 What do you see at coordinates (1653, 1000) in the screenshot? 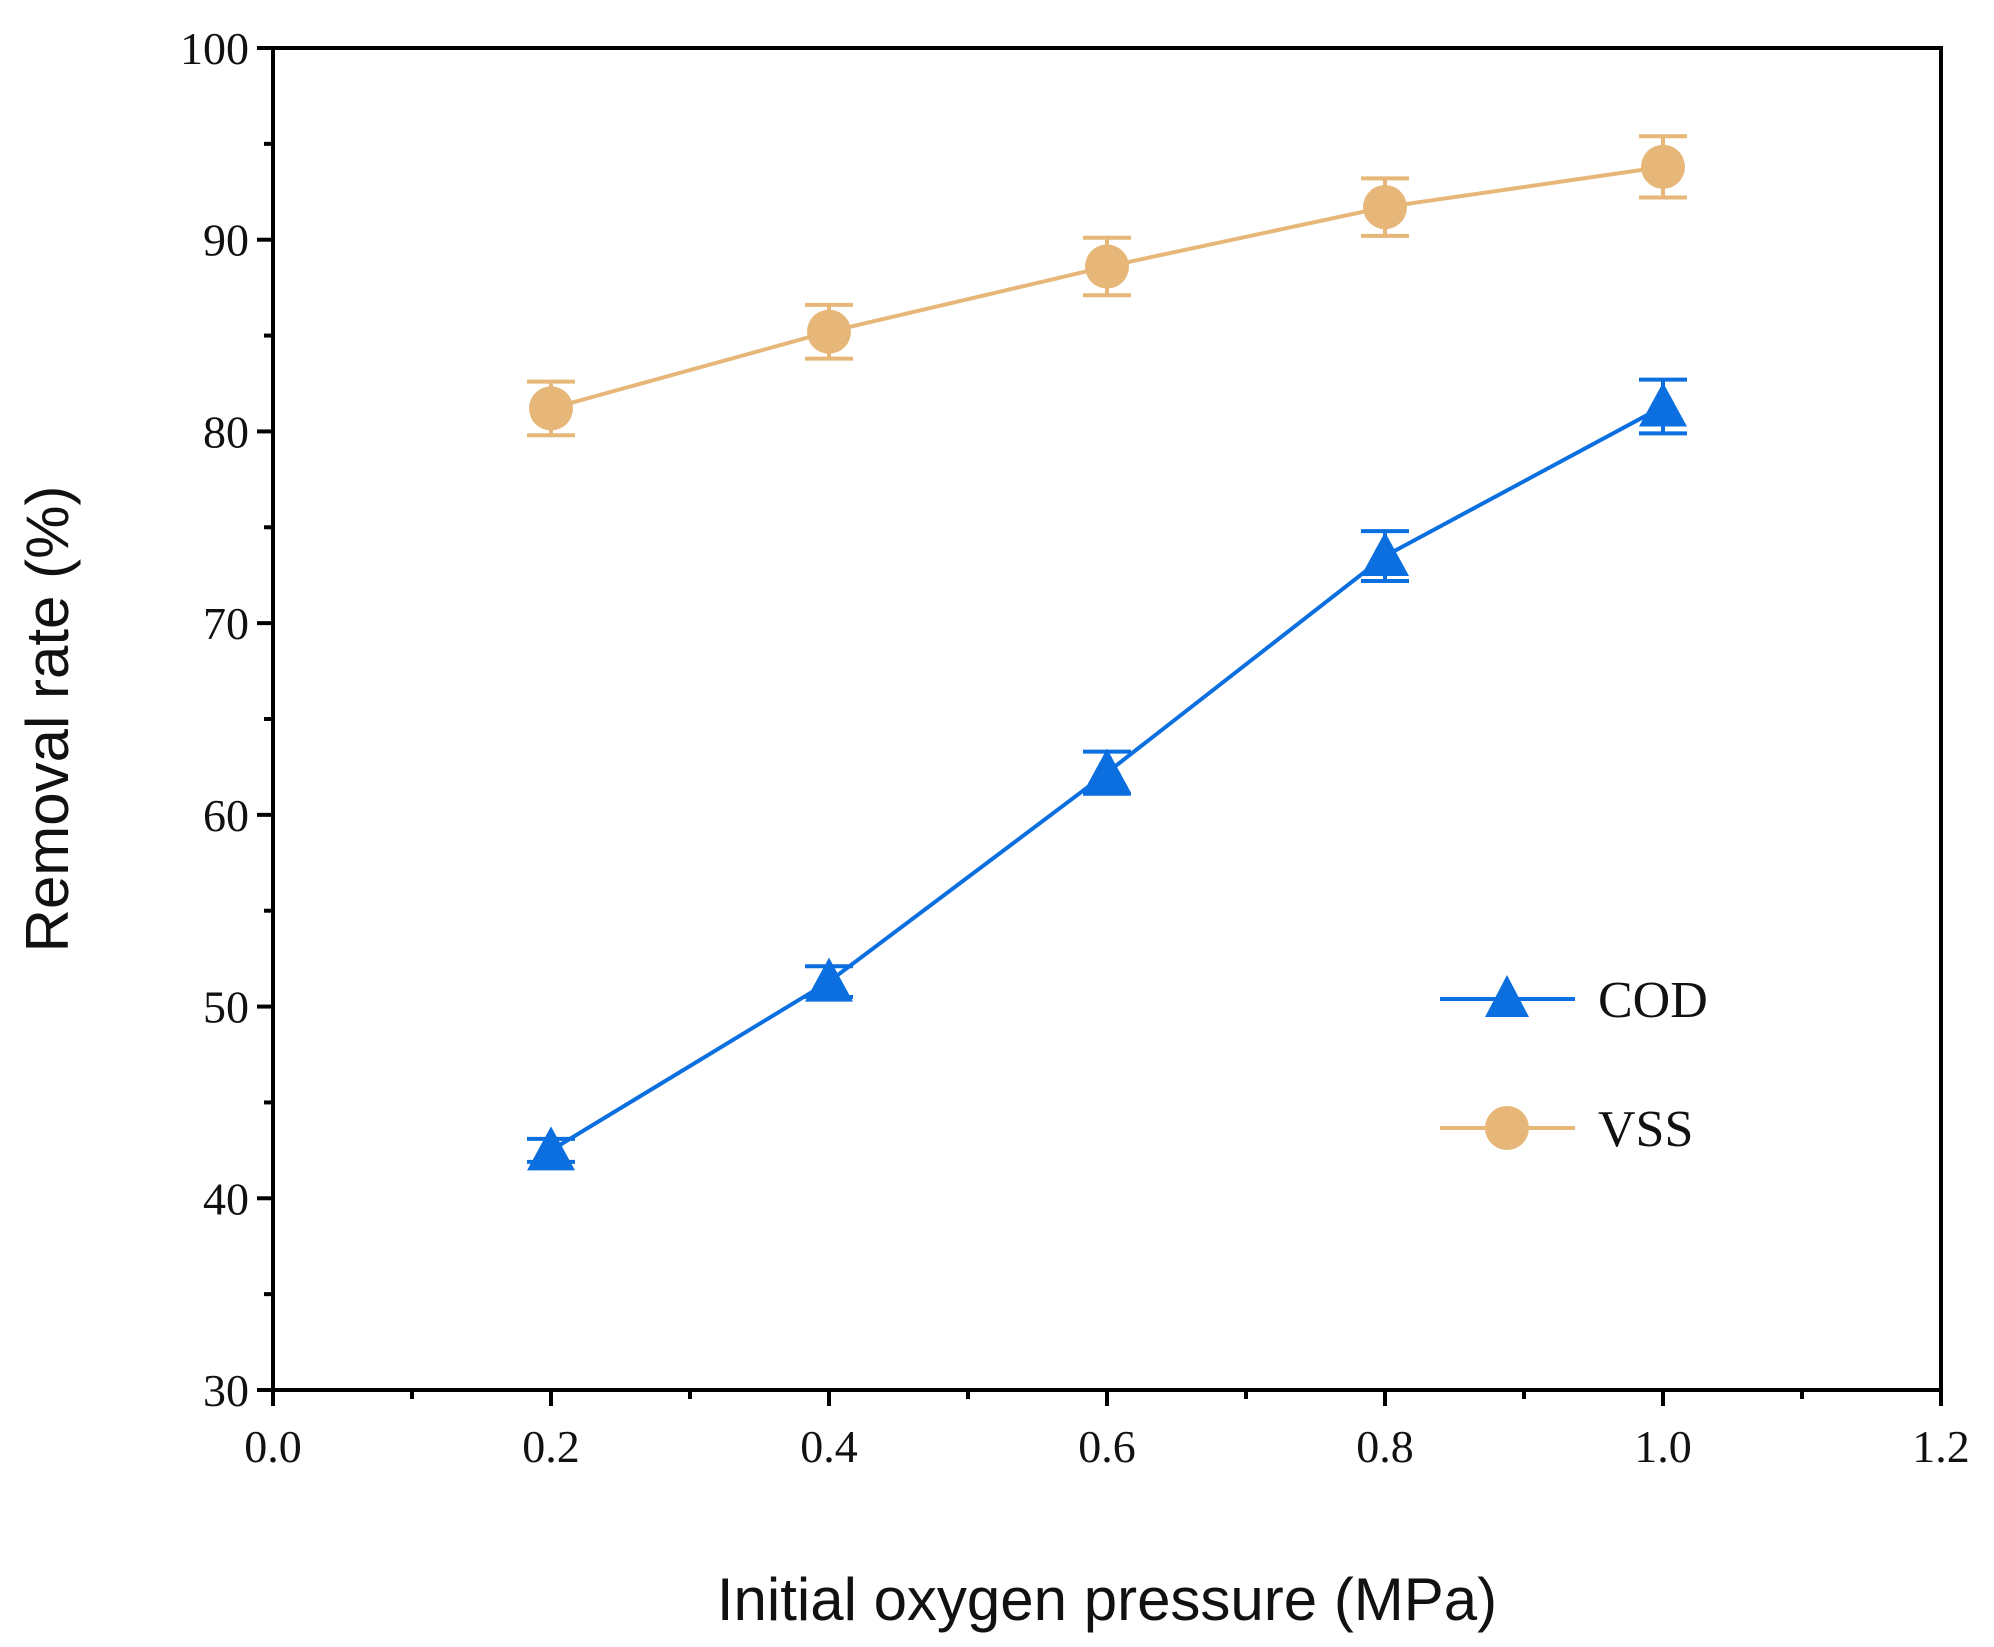
I see `legend-cod-label: COD` at bounding box center [1653, 1000].